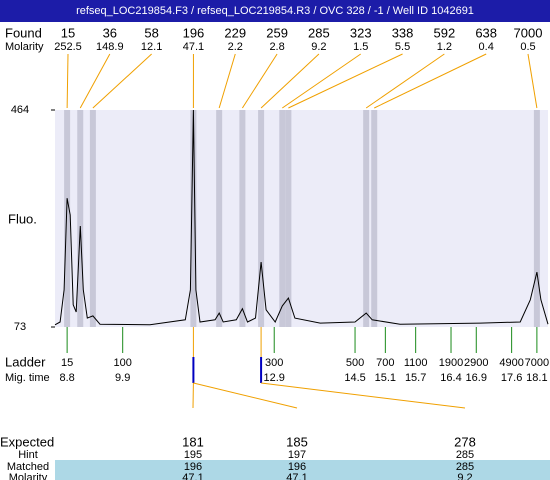 Image resolution: width=550 pixels, height=480 pixels. What do you see at coordinates (537, 363) in the screenshot?
I see `ladder-size: 7000` at bounding box center [537, 363].